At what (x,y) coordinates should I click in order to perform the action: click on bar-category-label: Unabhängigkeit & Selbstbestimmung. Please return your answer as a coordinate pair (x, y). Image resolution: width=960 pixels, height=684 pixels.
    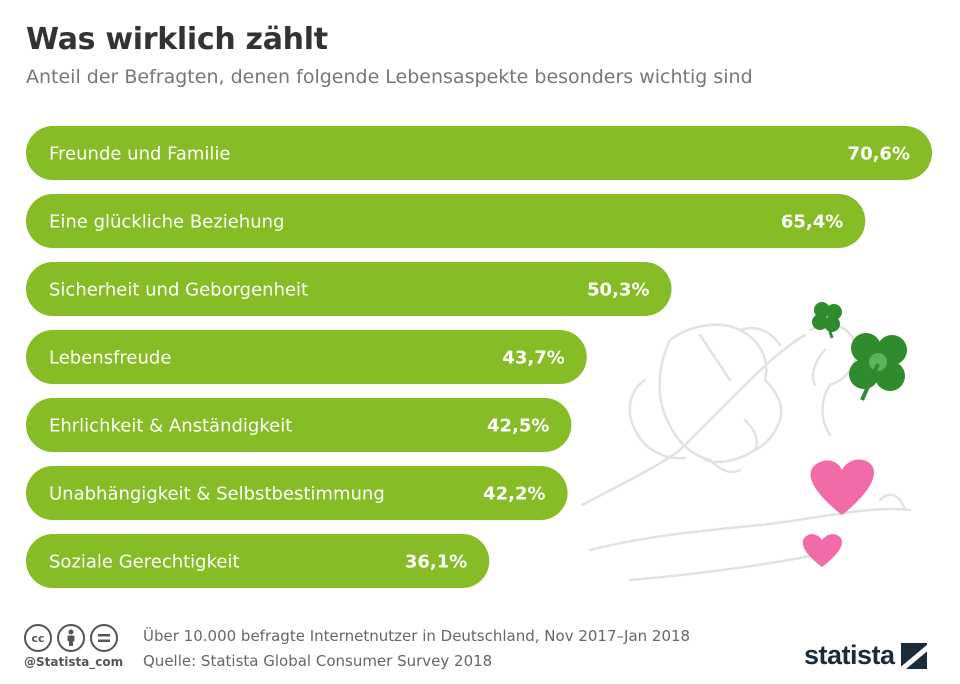
    Looking at the image, I should click on (217, 494).